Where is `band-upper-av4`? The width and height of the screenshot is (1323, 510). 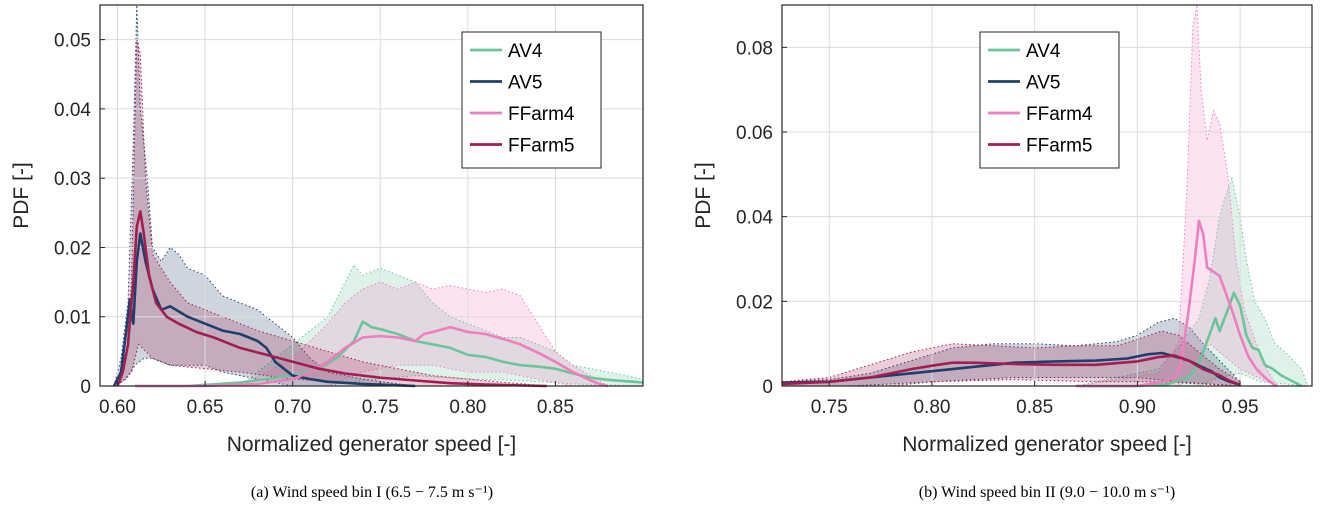
band-upper-av4 is located at coordinates (389, 325).